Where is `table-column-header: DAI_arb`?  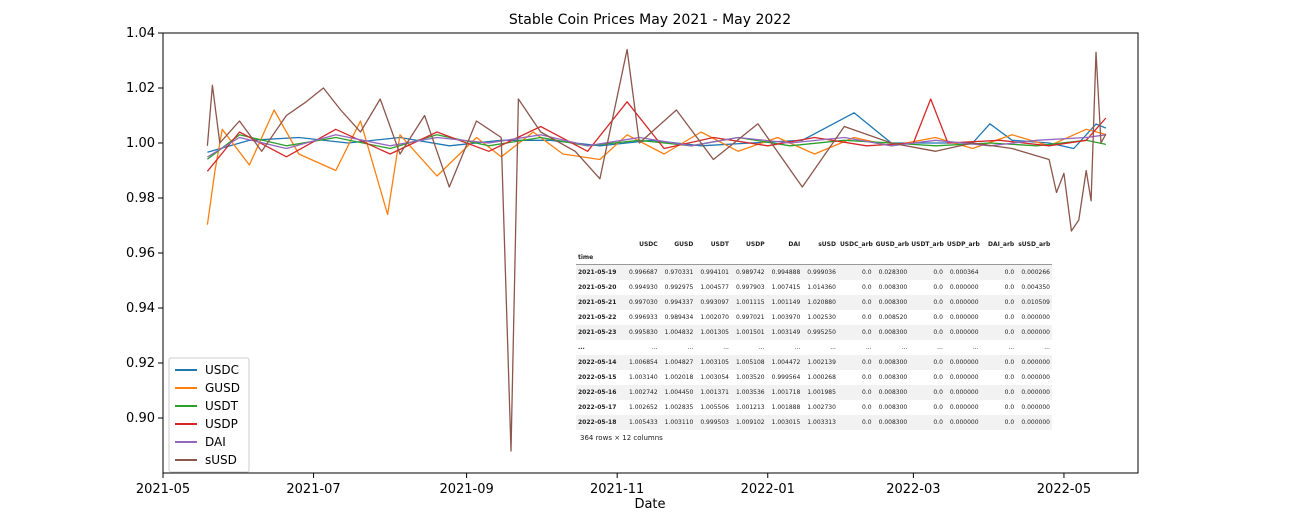 table-column-header: DAI_arb is located at coordinates (1001, 244).